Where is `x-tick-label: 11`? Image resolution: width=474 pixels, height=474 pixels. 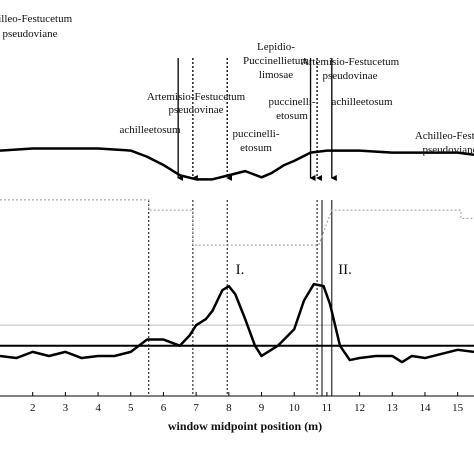
x-tick-label: 11 is located at coordinates (327, 408).